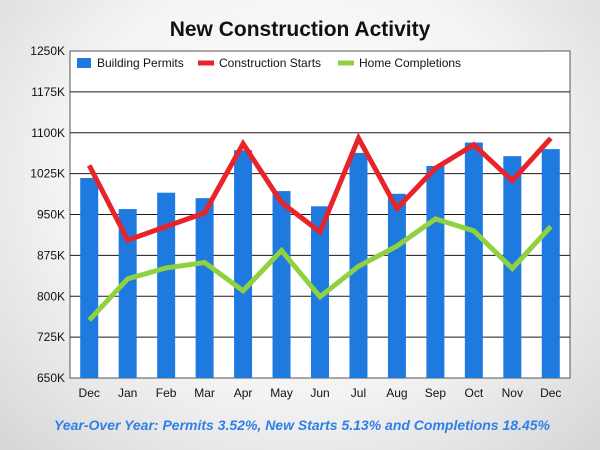  I want to click on legend-label-construction-starts: Construction Starts, so click(270, 63).